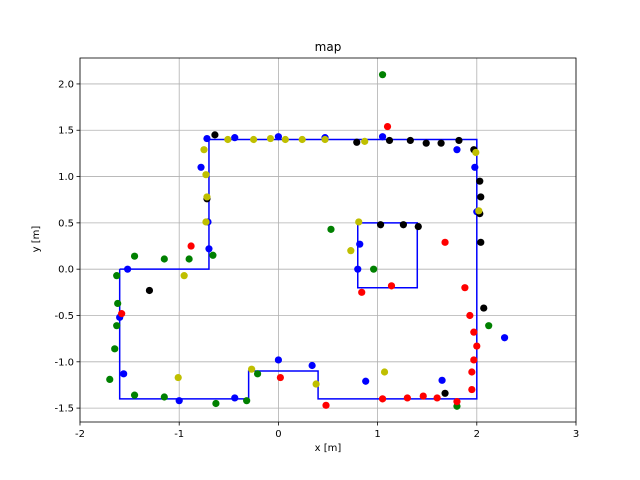  Describe the element at coordinates (64, 316) in the screenshot. I see `y-tick-label: -0.5` at that location.